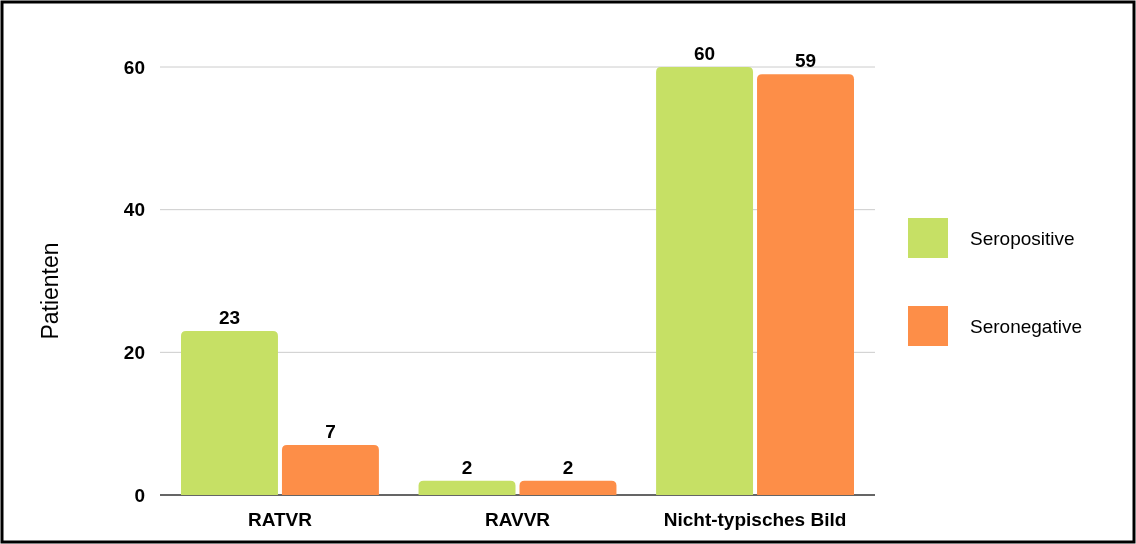 The width and height of the screenshot is (1136, 544). What do you see at coordinates (330, 432) in the screenshot?
I see `data-label: 7` at bounding box center [330, 432].